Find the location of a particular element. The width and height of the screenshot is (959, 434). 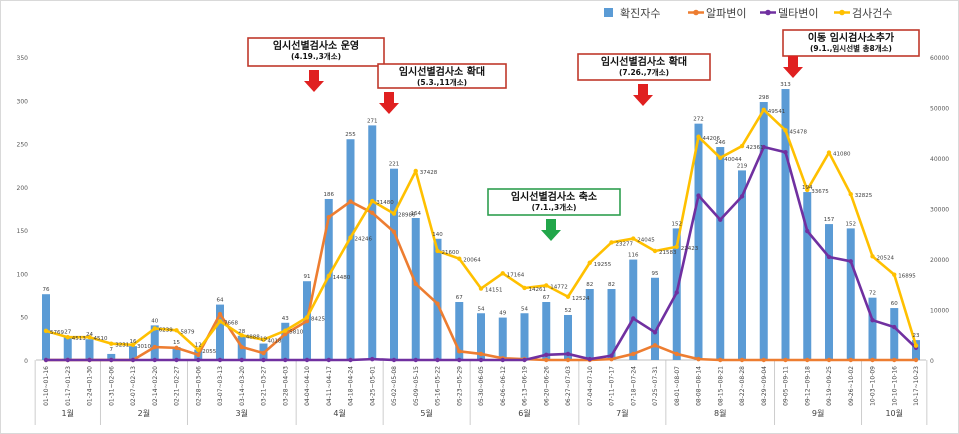

month-label: 10월 is located at coordinates (894, 413).